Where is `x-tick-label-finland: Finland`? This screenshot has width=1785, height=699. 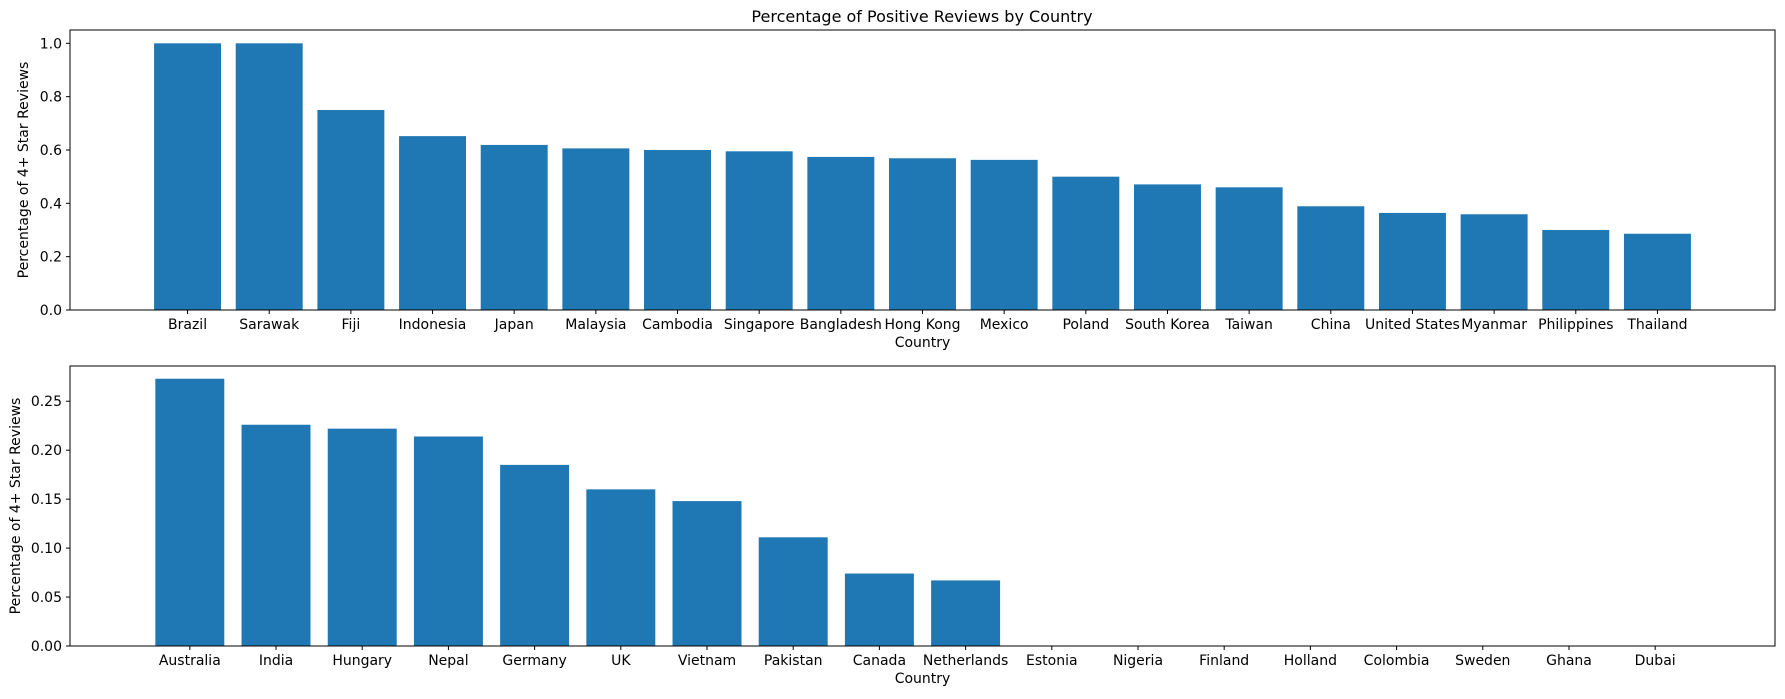
x-tick-label-finland: Finland is located at coordinates (1224, 661).